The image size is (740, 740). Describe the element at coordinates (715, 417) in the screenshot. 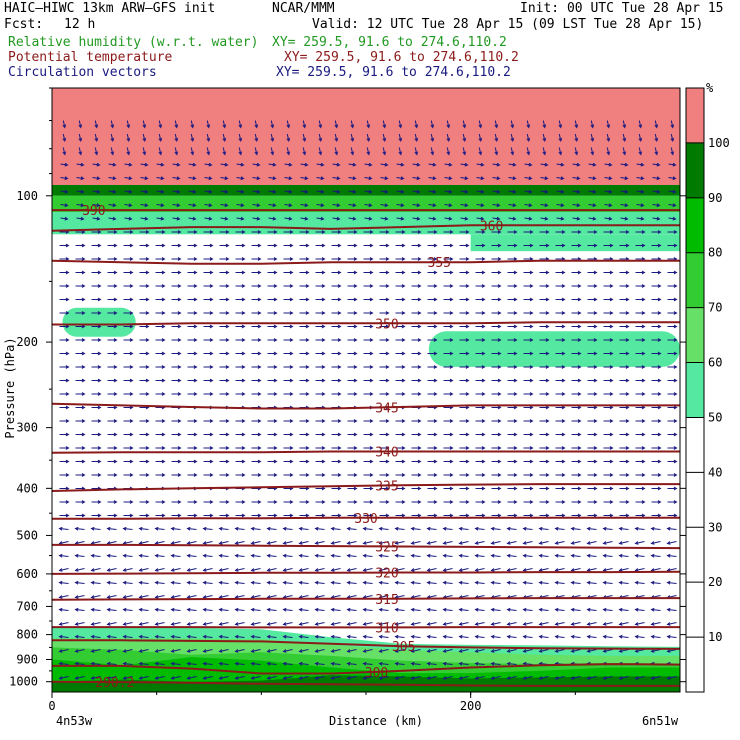

I see `colorbar-label-50: 50` at that location.